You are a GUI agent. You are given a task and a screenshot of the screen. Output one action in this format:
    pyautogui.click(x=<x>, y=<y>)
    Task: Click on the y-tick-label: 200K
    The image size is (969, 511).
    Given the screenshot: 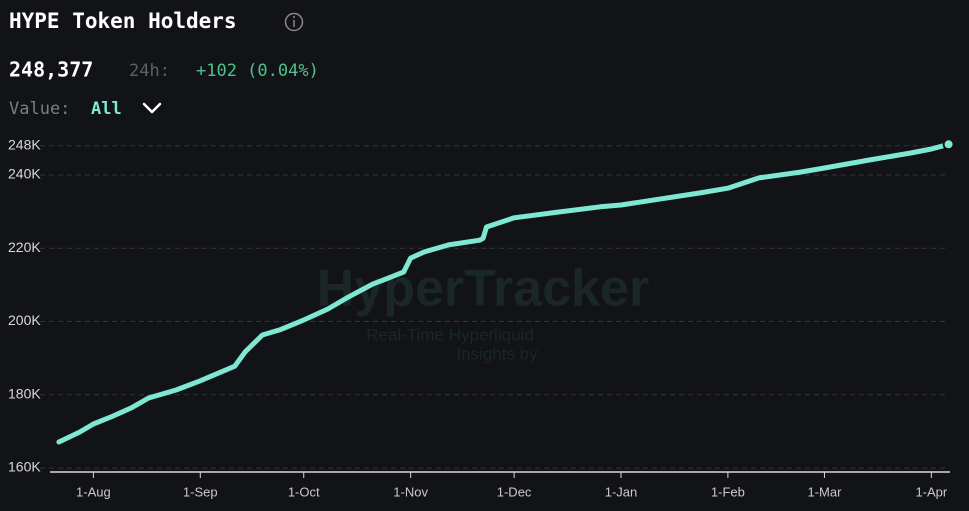 What is the action you would take?
    pyautogui.click(x=24, y=320)
    